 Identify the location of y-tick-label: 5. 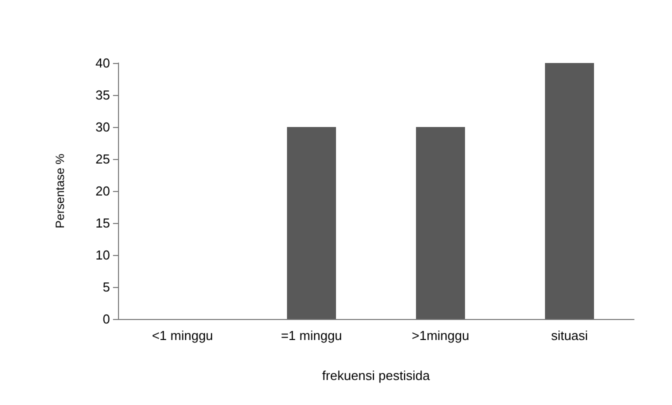
(106, 287).